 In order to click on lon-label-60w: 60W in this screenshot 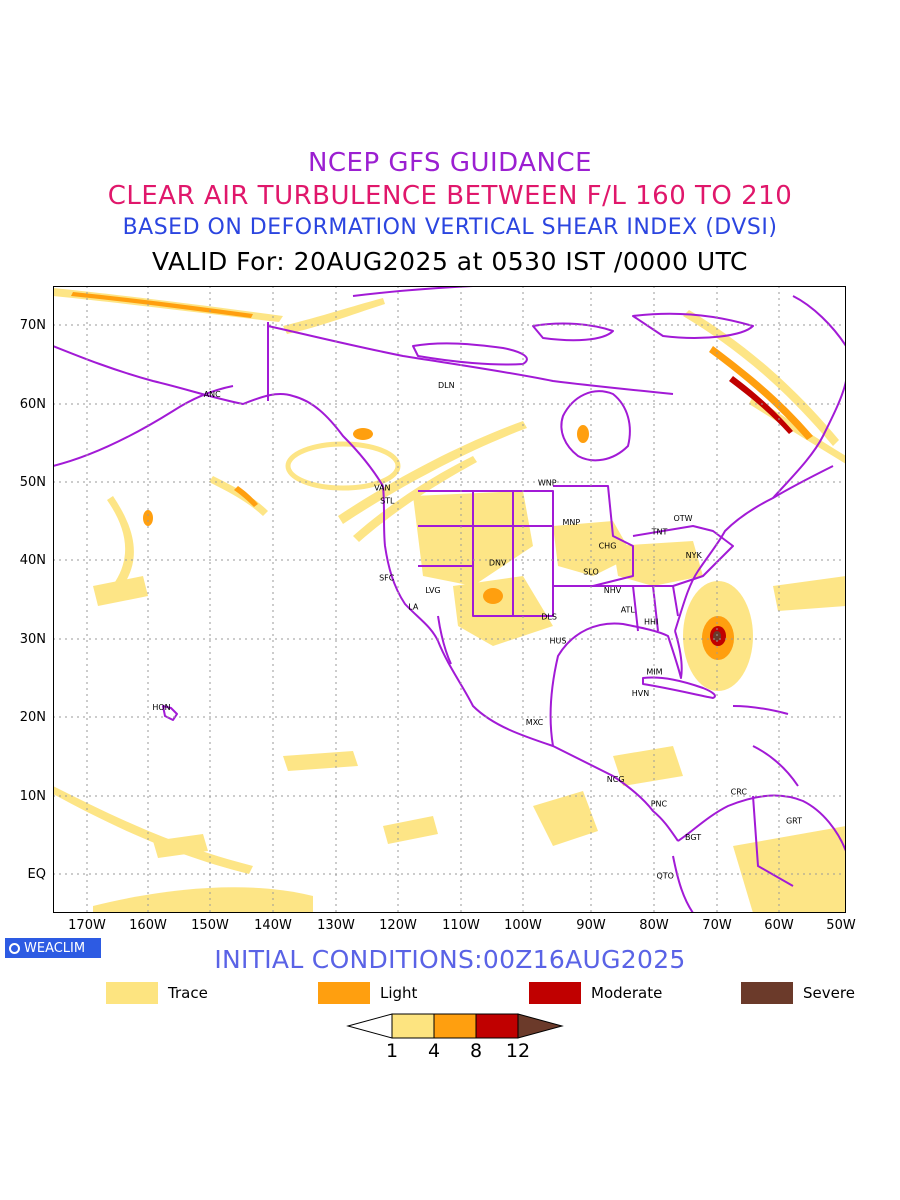, I will do `click(779, 925)`.